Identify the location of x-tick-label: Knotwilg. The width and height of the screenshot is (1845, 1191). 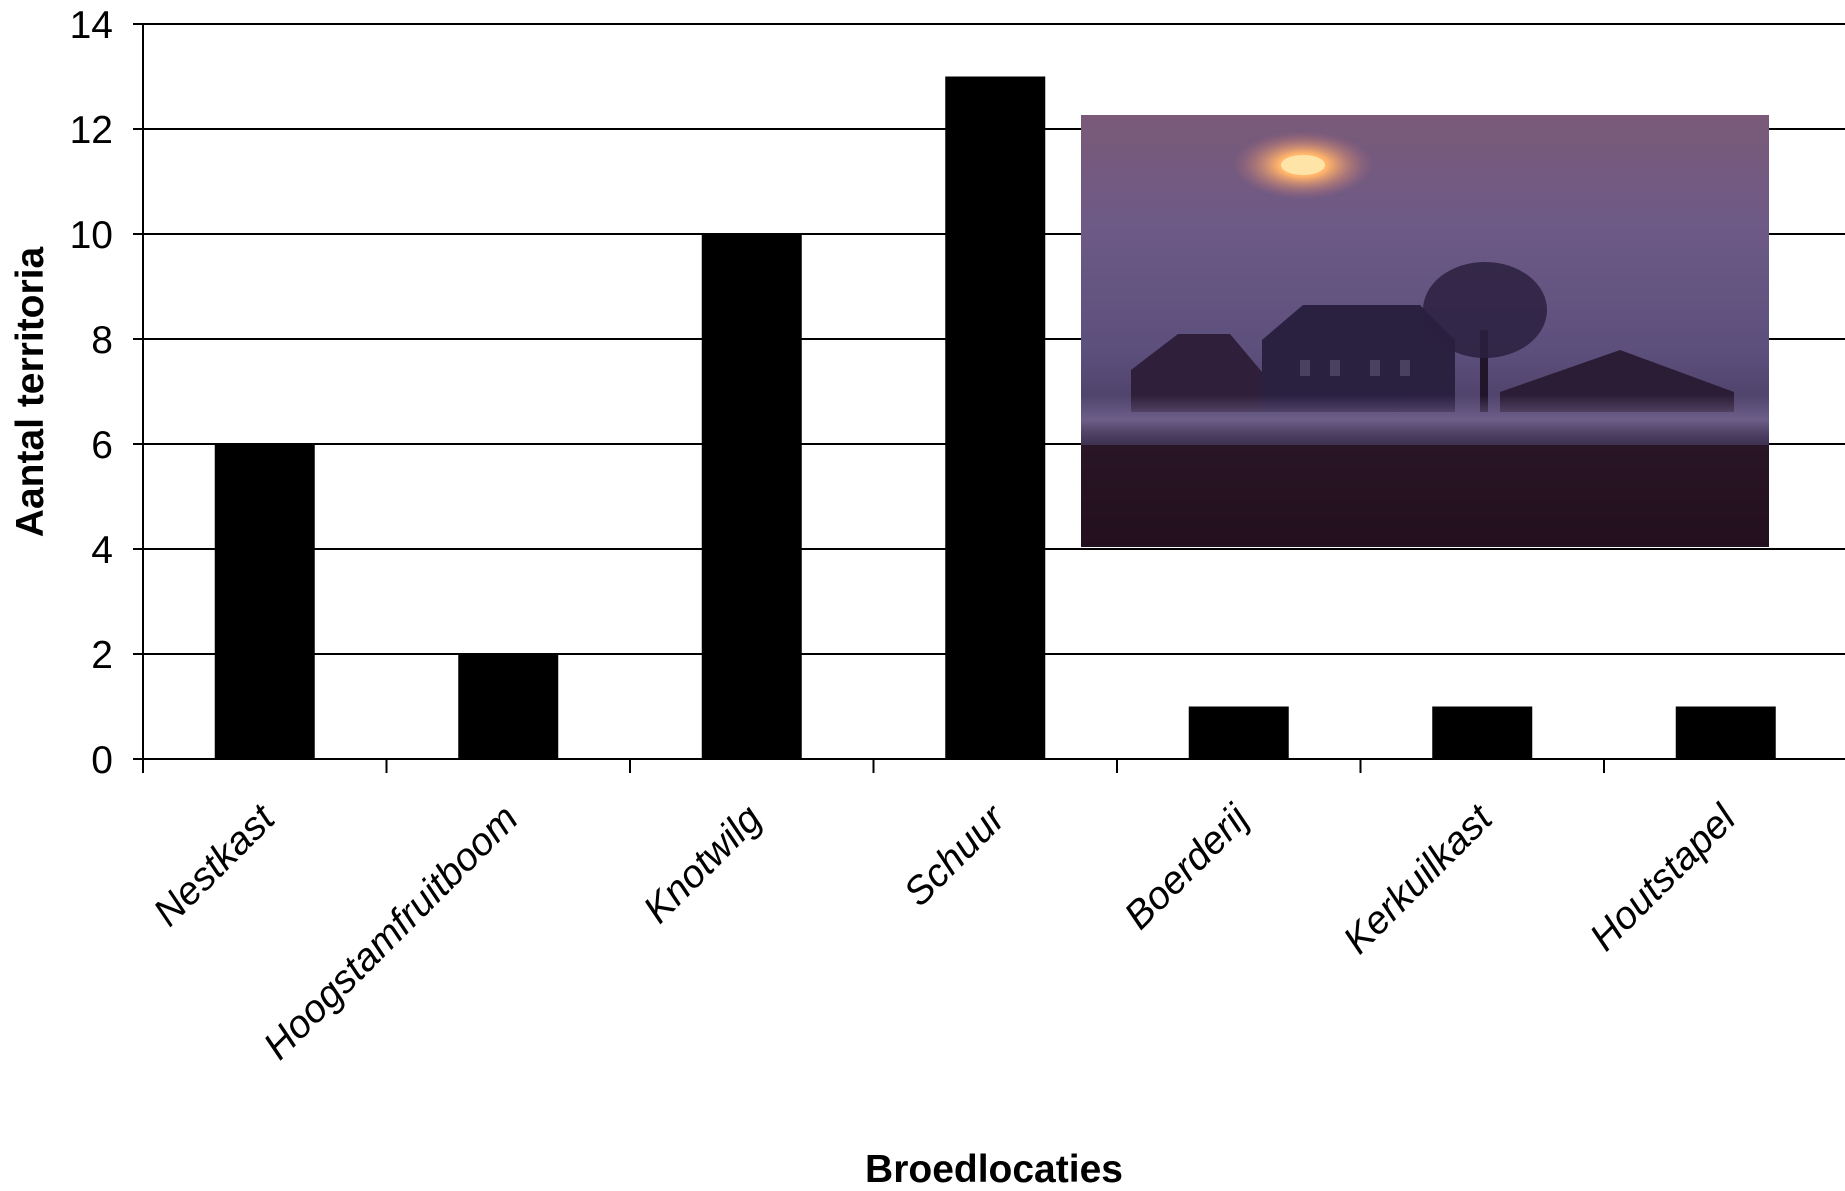
(702, 864).